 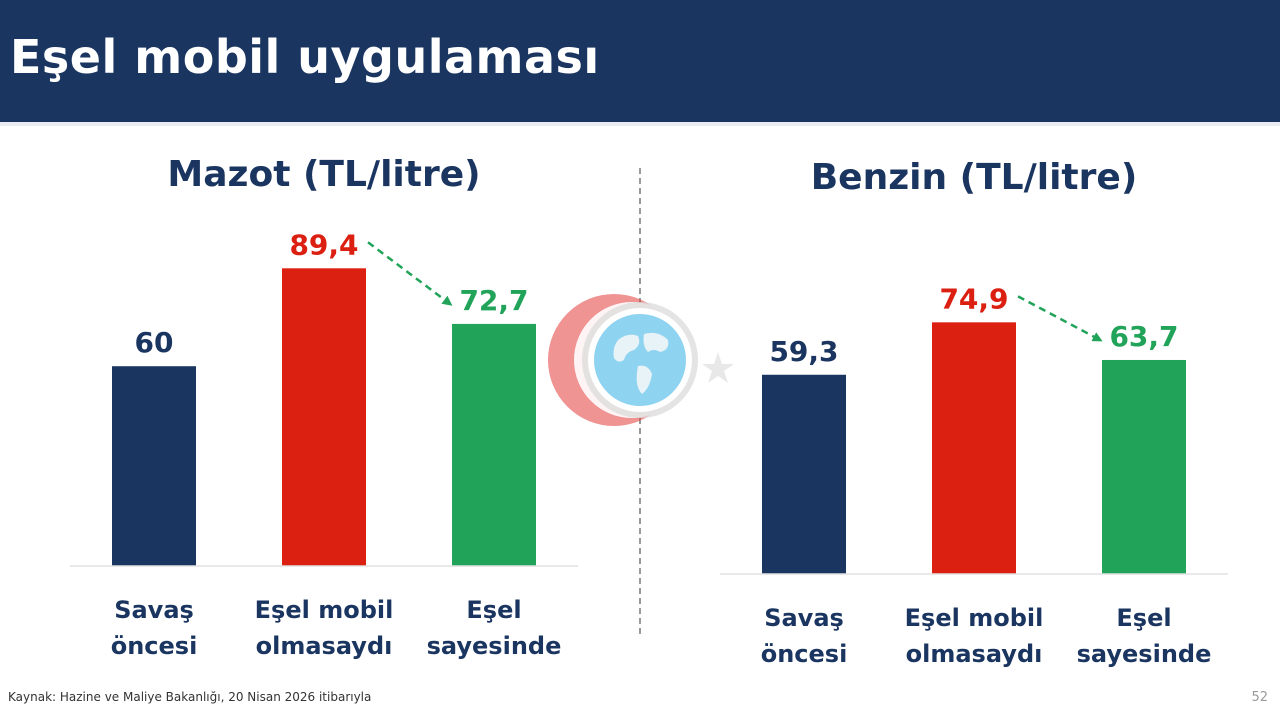 I want to click on benzin-value-label-3: 63,7, so click(x=1143, y=336).